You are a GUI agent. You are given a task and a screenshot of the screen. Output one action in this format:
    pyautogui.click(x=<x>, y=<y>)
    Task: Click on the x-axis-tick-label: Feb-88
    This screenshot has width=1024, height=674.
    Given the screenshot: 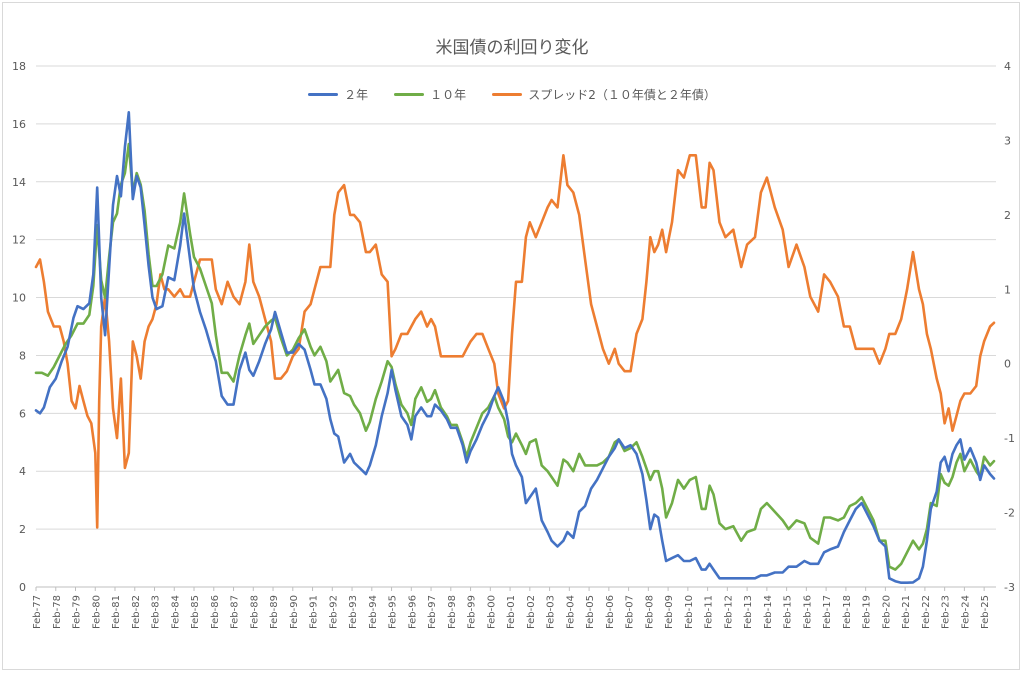 What is the action you would take?
    pyautogui.click(x=254, y=612)
    